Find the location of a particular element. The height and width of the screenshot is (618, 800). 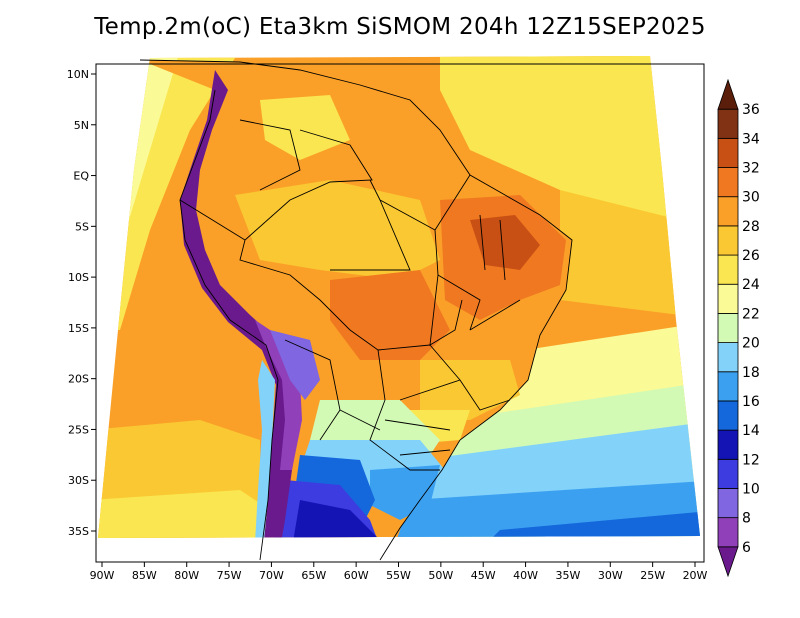

colorbar-level-label: 10 is located at coordinates (751, 489).